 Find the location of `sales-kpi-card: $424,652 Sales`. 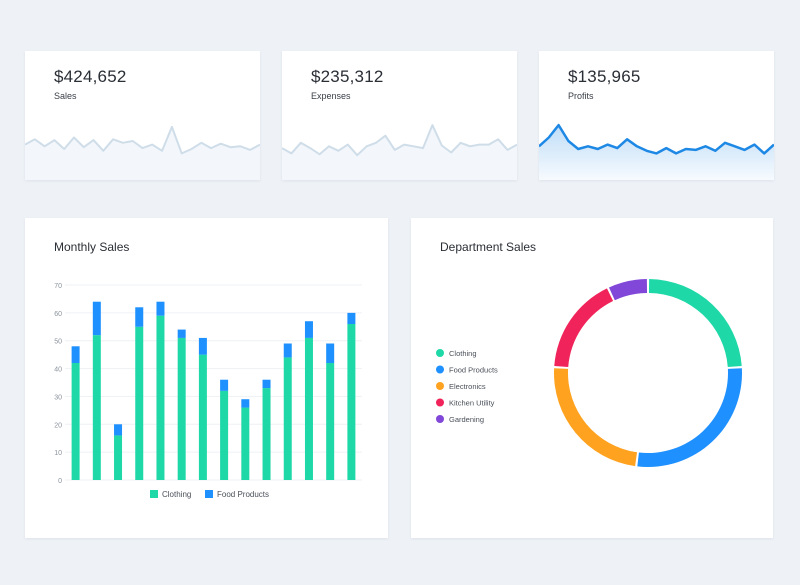

sales-kpi-card: $424,652 Sales is located at coordinates (142, 115).